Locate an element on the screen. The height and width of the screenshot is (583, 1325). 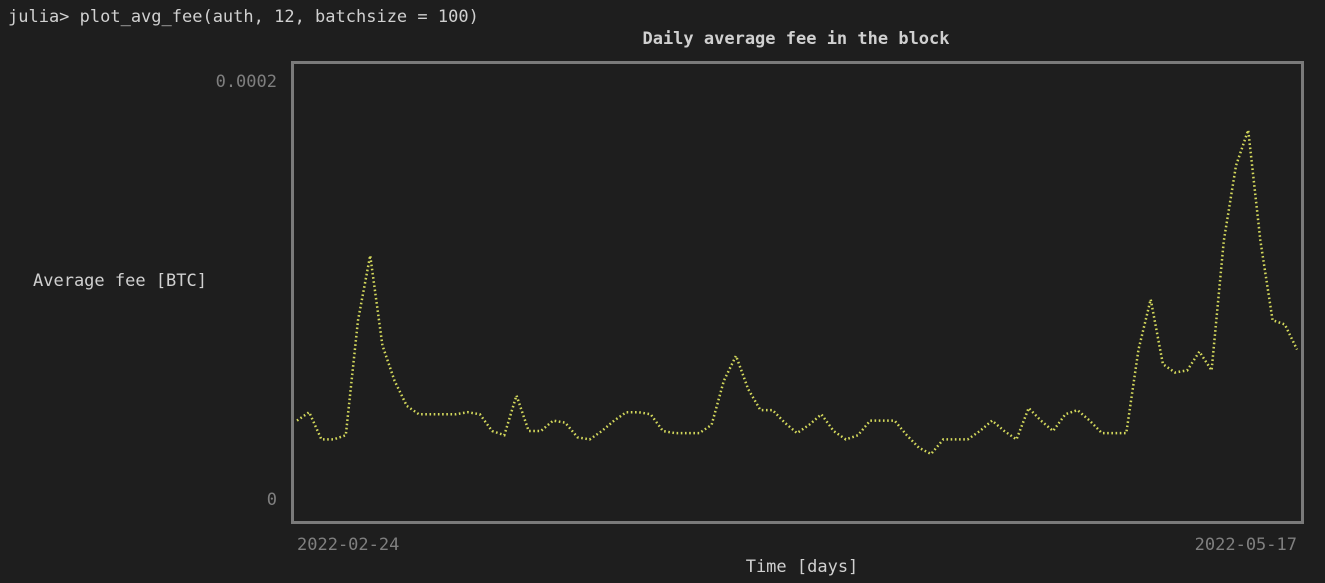
y-axis-label: Average fee [BTC] is located at coordinates (120, 281).